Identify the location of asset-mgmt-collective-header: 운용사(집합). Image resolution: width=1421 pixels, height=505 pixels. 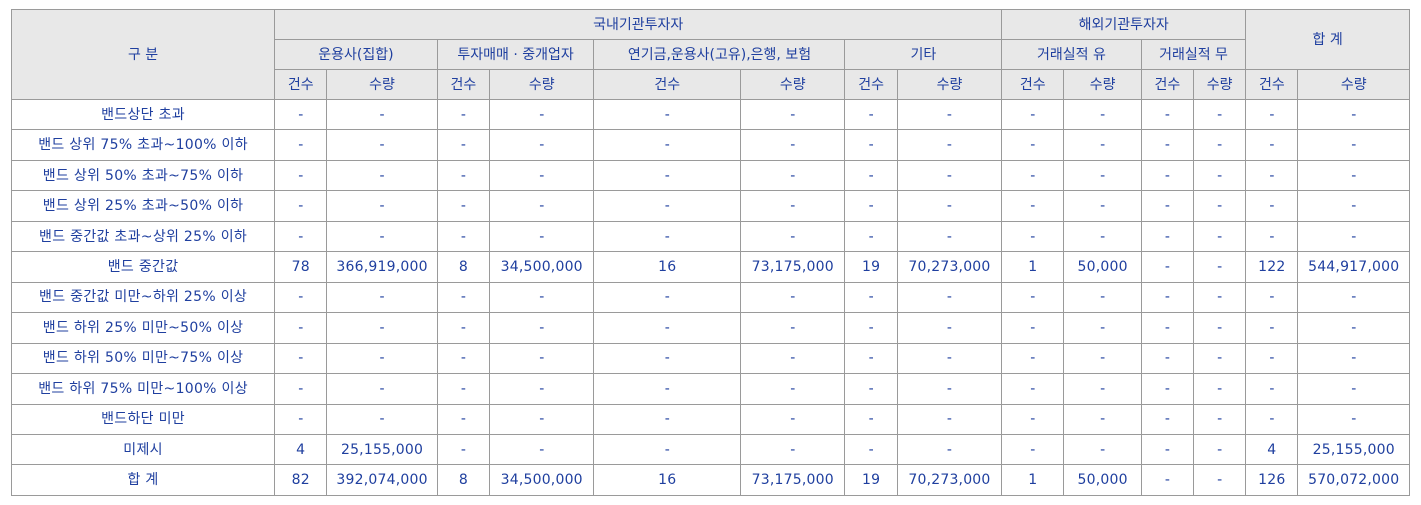
(356, 54).